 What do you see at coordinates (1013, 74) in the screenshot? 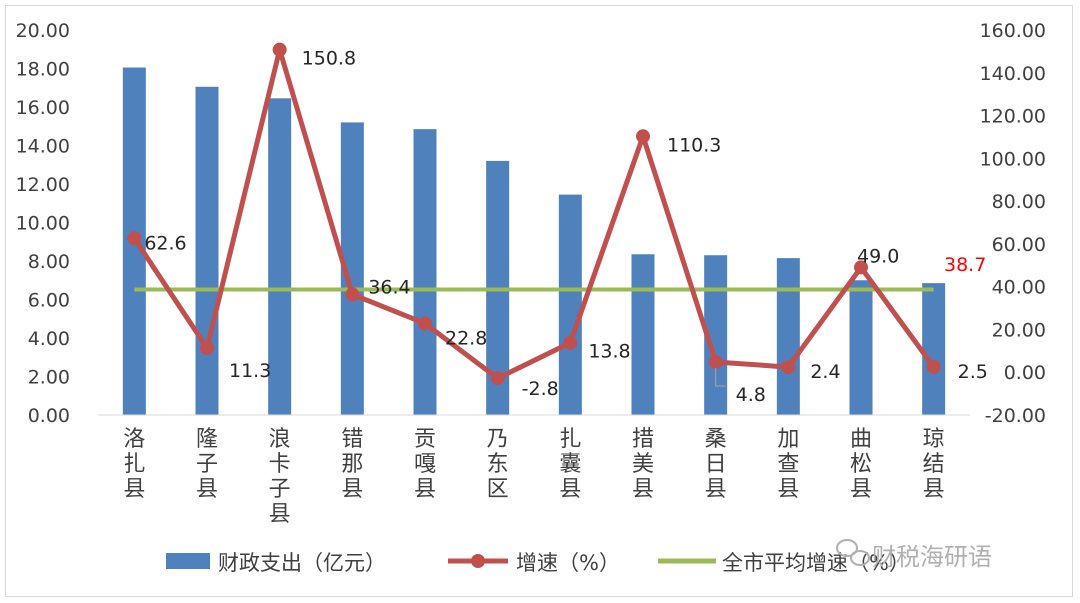
I see `right-tick-label: 140.00` at bounding box center [1013, 74].